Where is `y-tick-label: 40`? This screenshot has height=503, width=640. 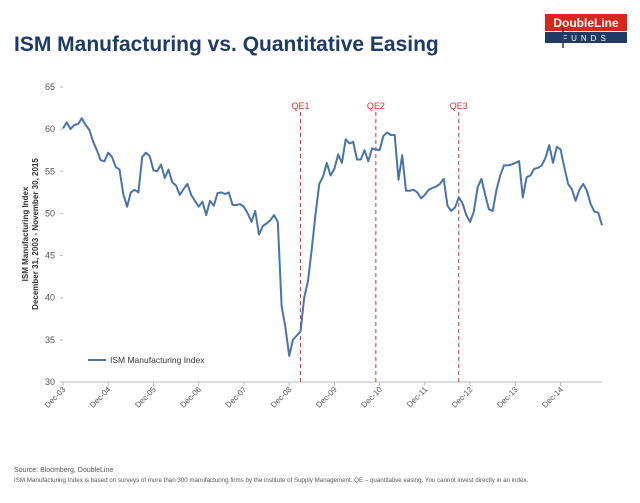 y-tick-label: 40 is located at coordinates (50, 298).